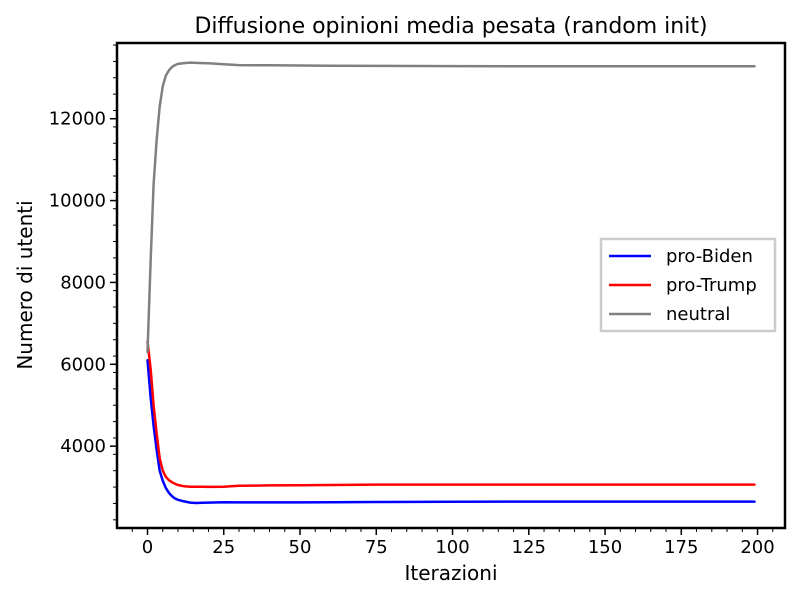 The width and height of the screenshot is (800, 600). What do you see at coordinates (77, 201) in the screenshot?
I see `y-tick-label: 10000` at bounding box center [77, 201].